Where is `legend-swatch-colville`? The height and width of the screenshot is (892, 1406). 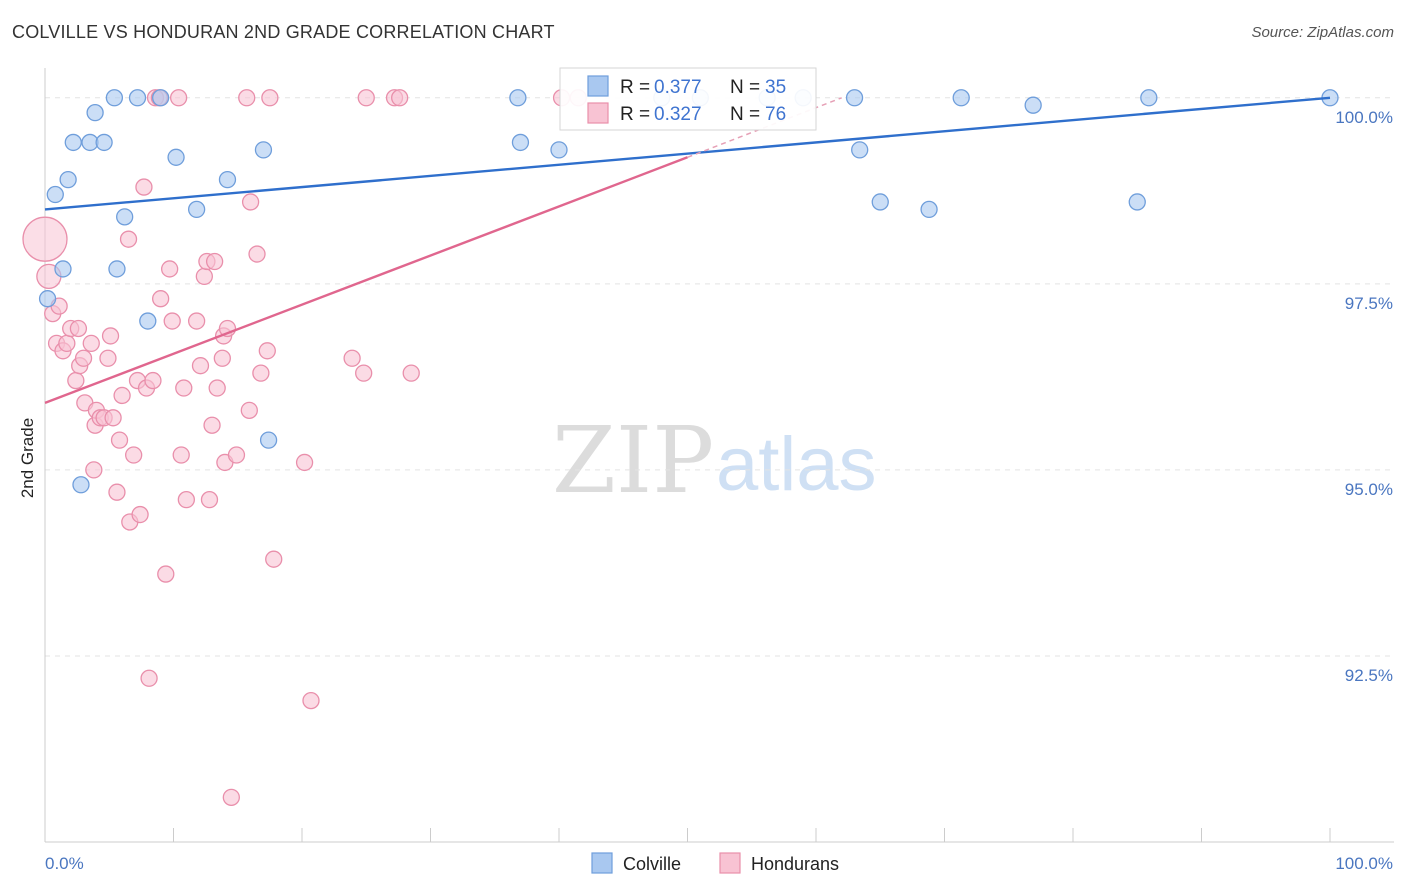 legend-swatch-colville is located at coordinates (598, 86).